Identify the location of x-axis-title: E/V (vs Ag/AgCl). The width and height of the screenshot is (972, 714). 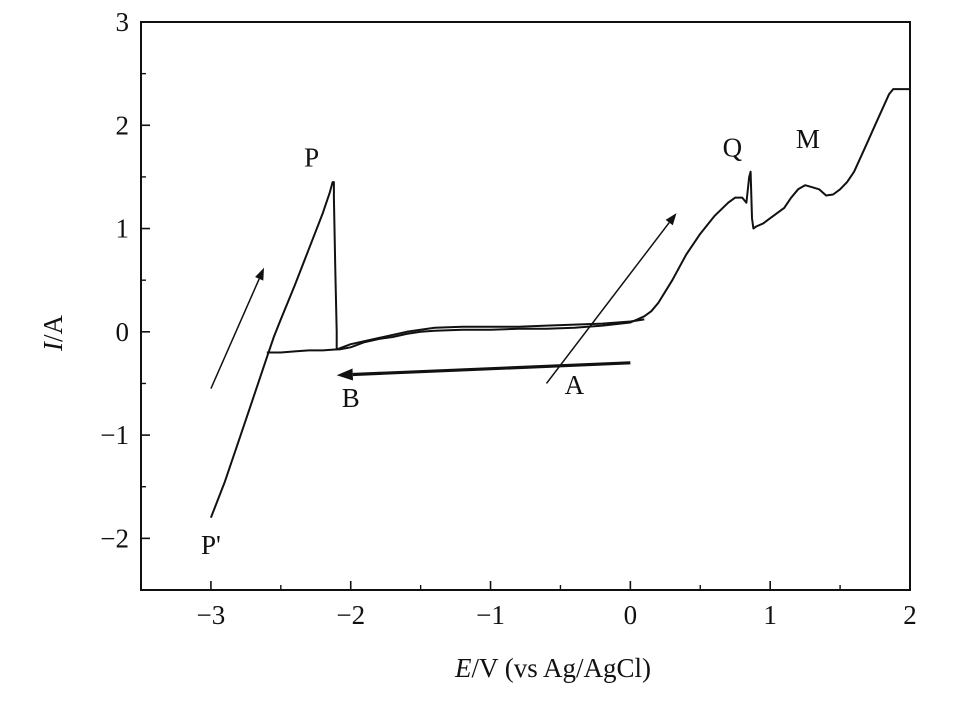
(552, 668).